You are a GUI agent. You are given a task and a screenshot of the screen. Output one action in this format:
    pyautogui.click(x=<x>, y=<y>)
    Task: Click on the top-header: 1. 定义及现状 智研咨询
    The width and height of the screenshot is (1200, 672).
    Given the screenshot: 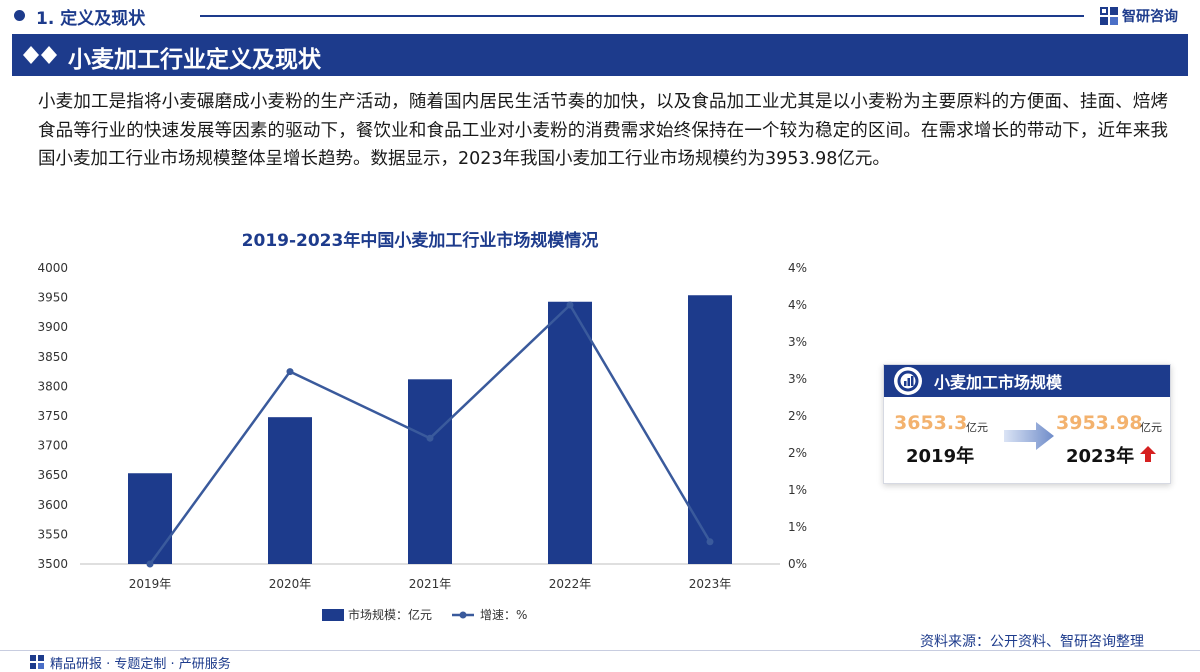 What is the action you would take?
    pyautogui.click(x=600, y=16)
    